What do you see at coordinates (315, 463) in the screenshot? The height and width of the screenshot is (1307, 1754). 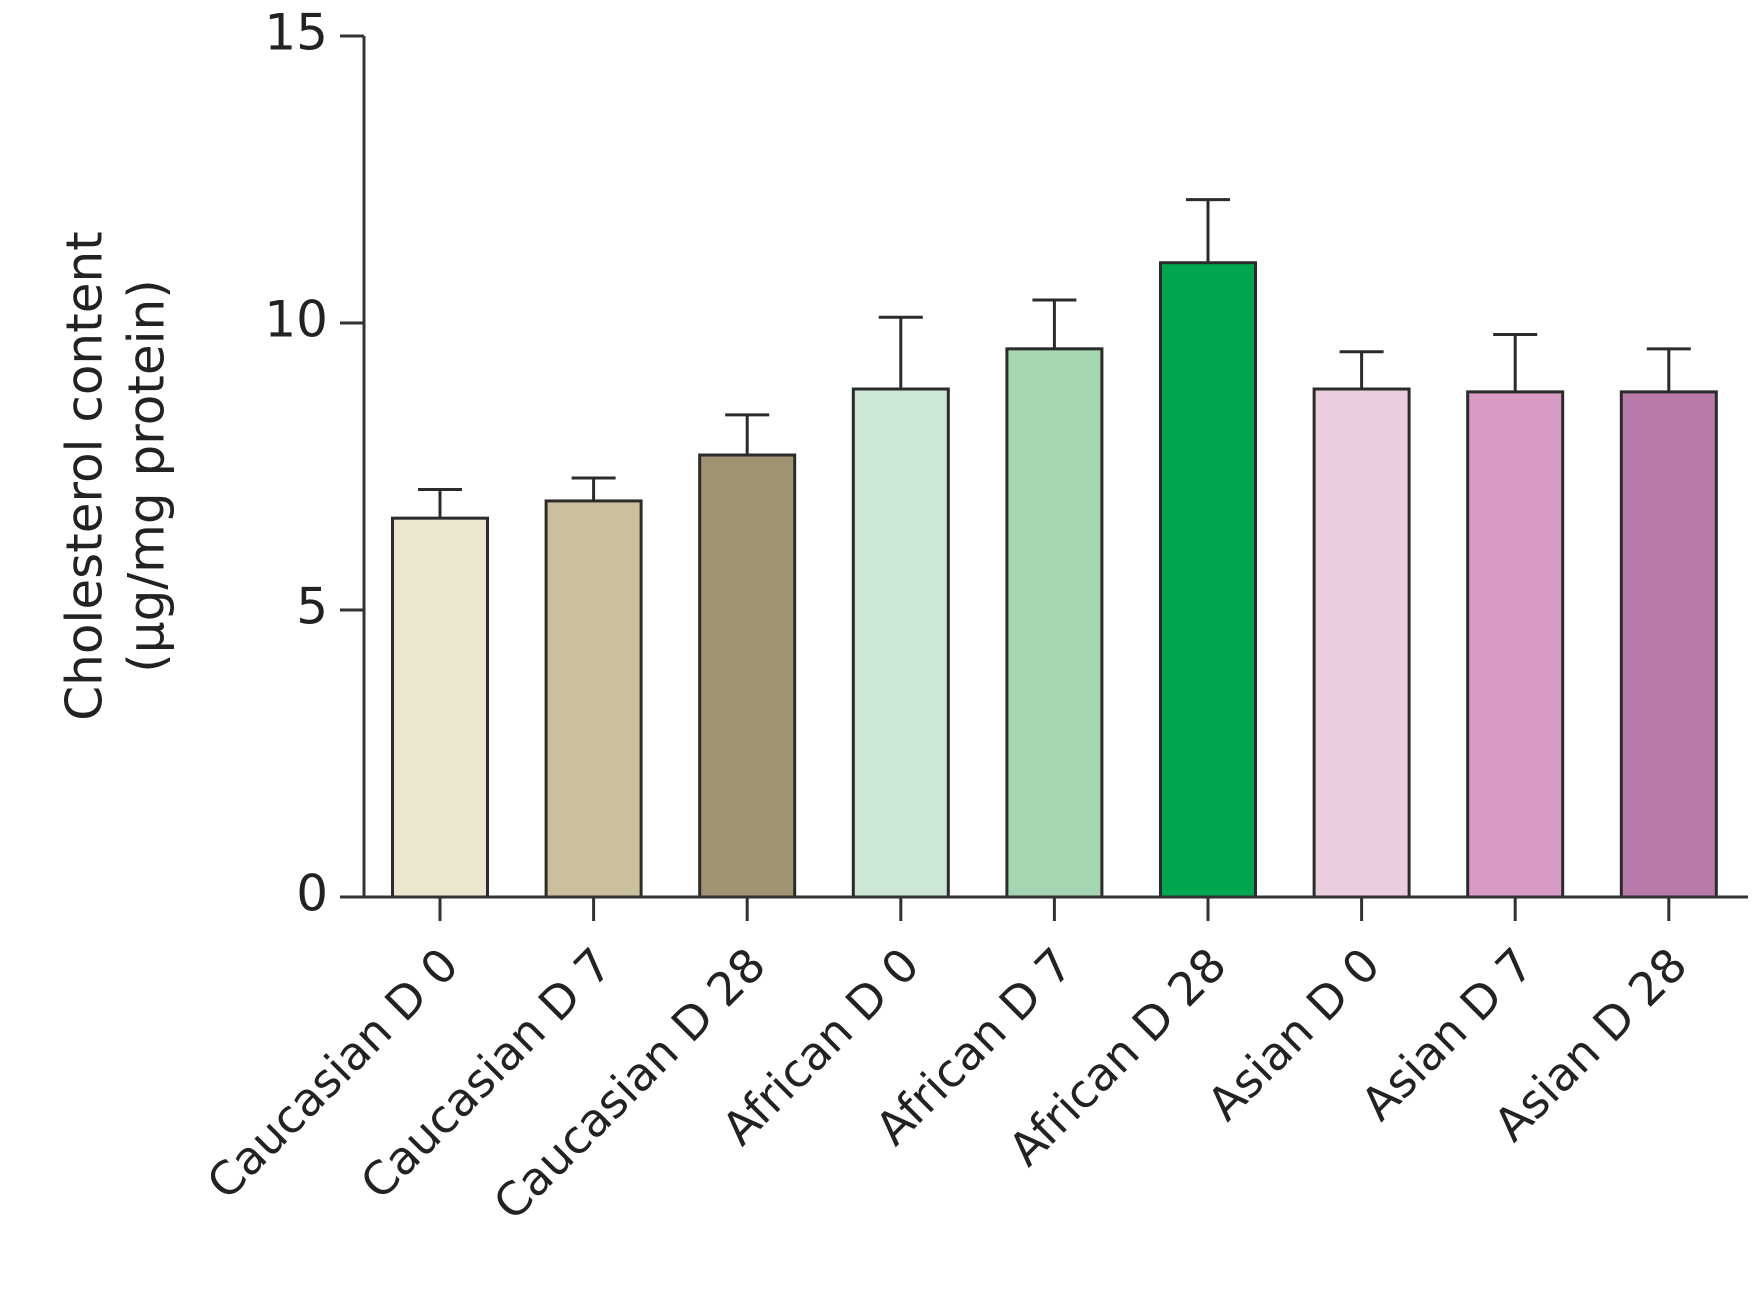 I see `y-axis: 0 5 10 15` at bounding box center [315, 463].